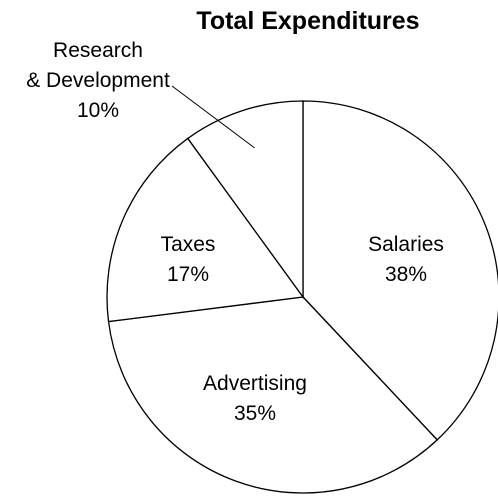 This screenshot has height=499, width=498. What do you see at coordinates (98, 80) in the screenshot?
I see `slice-label-research-and-development: Research & Development 10%` at bounding box center [98, 80].